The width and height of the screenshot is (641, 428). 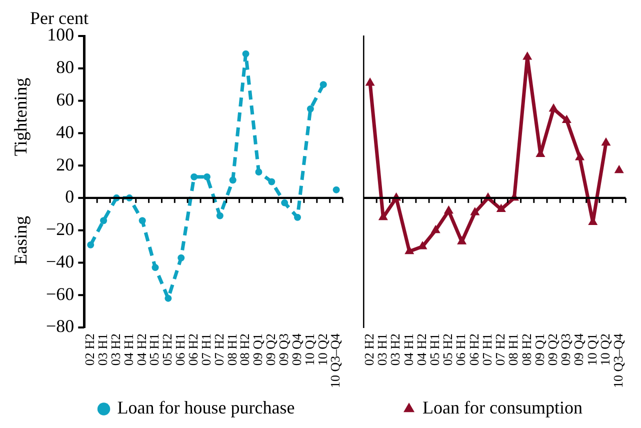 I want to click on y-tick-label: −40, so click(x=60, y=261).